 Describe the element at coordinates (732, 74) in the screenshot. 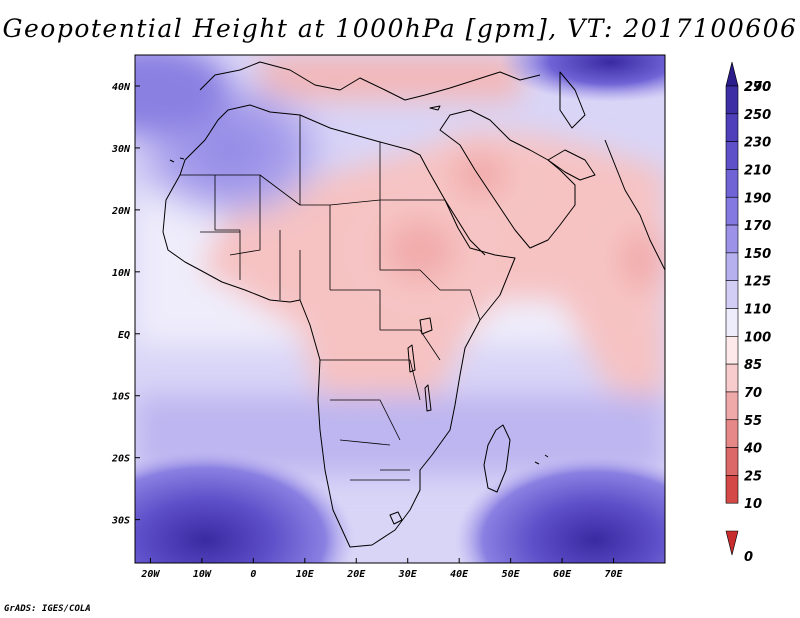

I see `colorbar-top-triangle` at that location.